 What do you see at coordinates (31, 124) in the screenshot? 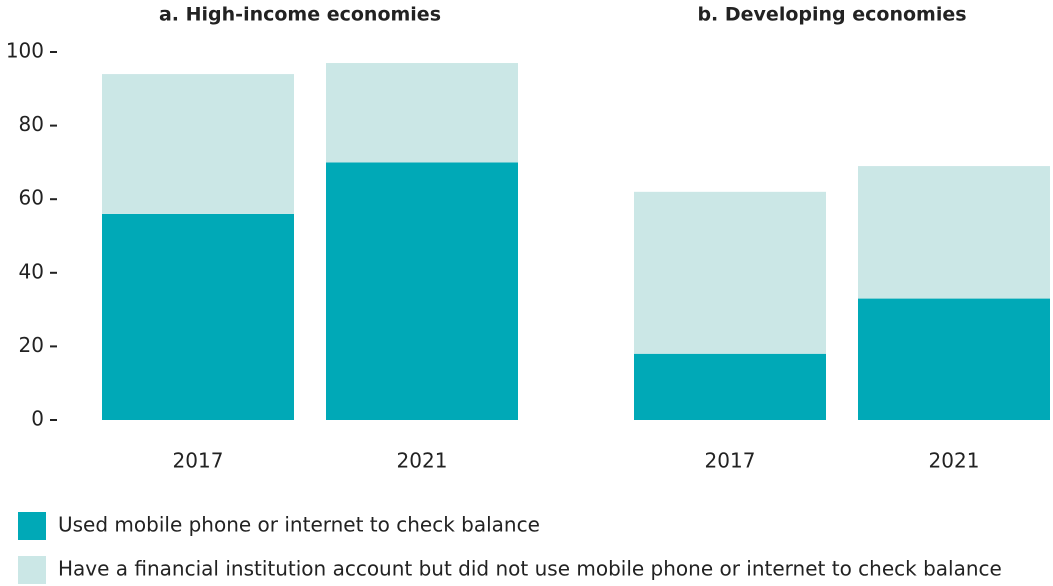
I see `y-tick-label: 80` at bounding box center [31, 124].